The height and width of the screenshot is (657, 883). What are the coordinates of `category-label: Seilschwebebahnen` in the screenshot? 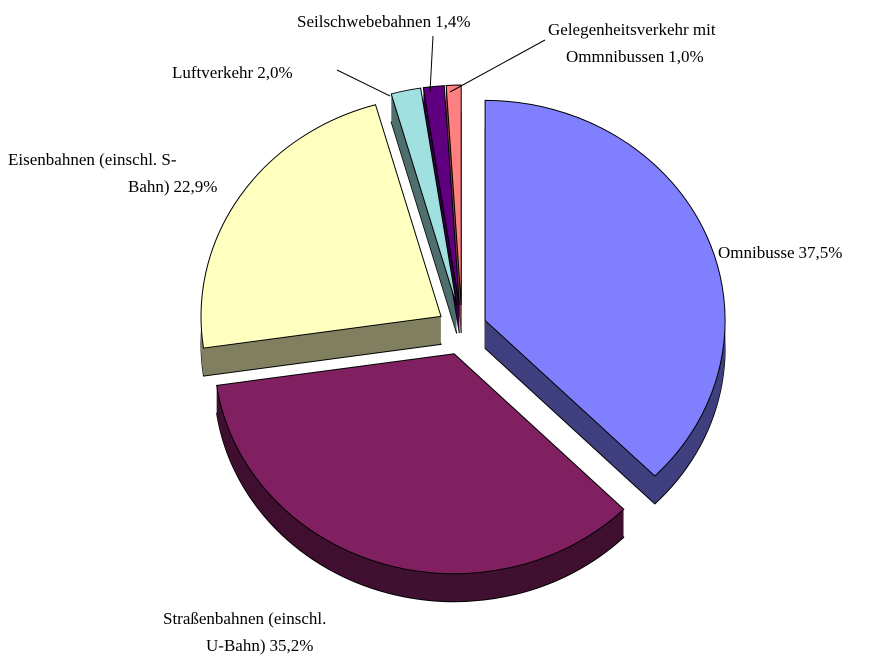 It's located at (364, 21).